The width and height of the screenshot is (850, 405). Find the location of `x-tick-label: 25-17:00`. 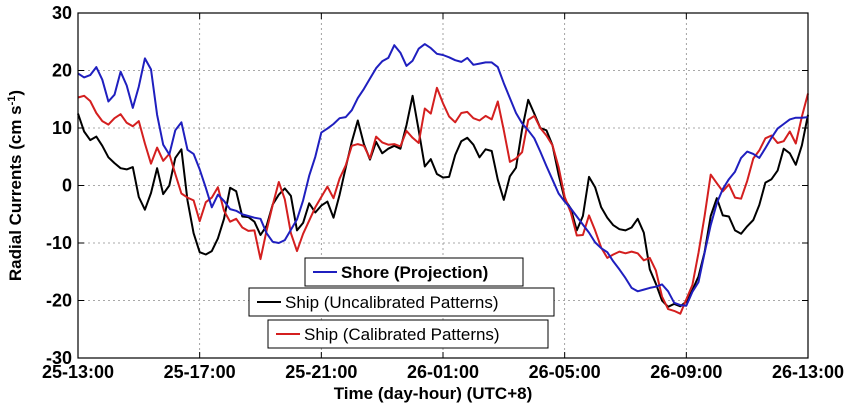

x-tick-label: 25-17:00 is located at coordinates (200, 372).